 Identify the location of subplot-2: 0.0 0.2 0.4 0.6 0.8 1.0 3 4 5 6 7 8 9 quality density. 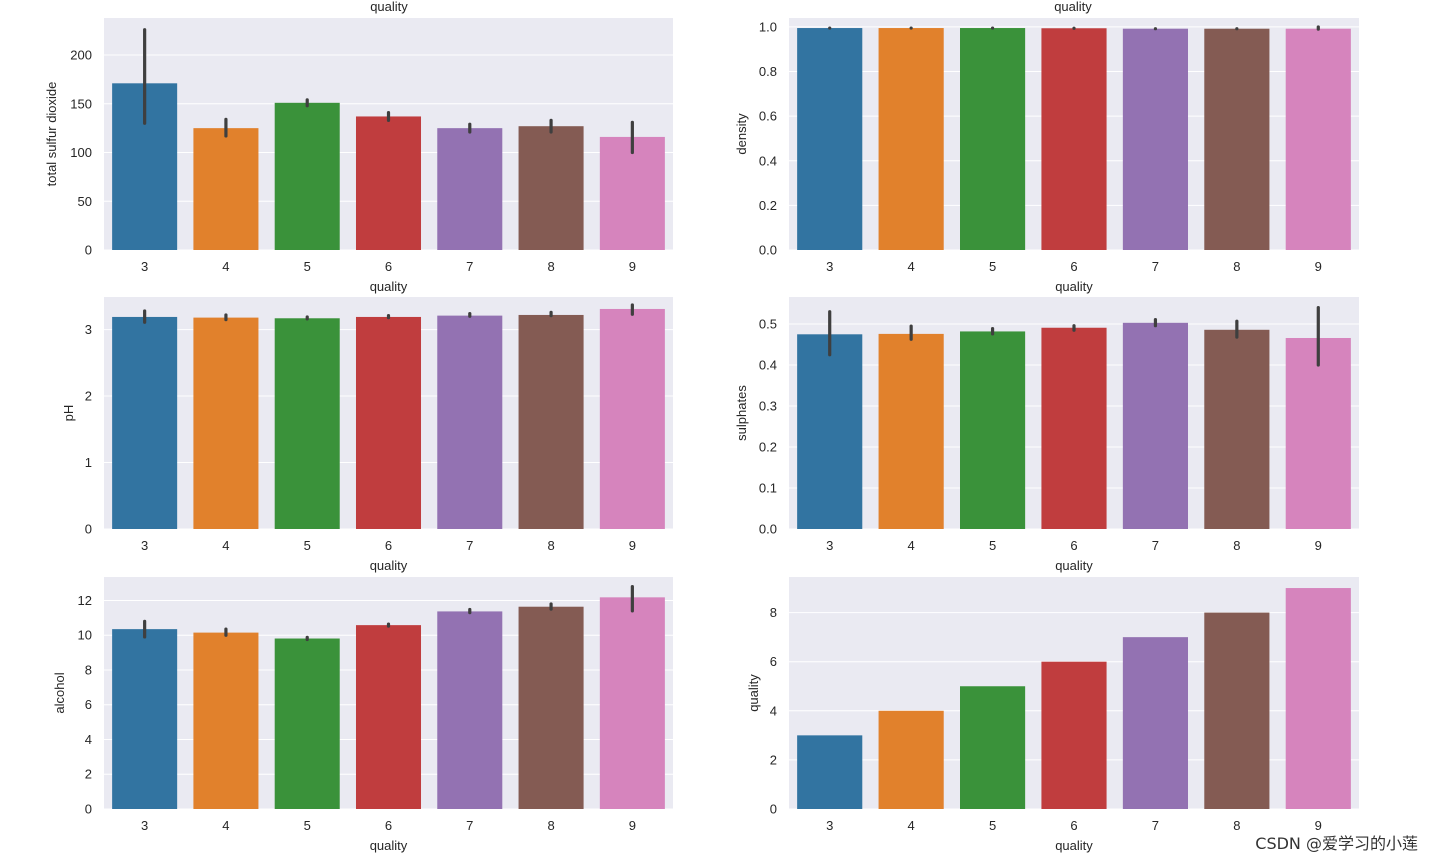
(1046, 156).